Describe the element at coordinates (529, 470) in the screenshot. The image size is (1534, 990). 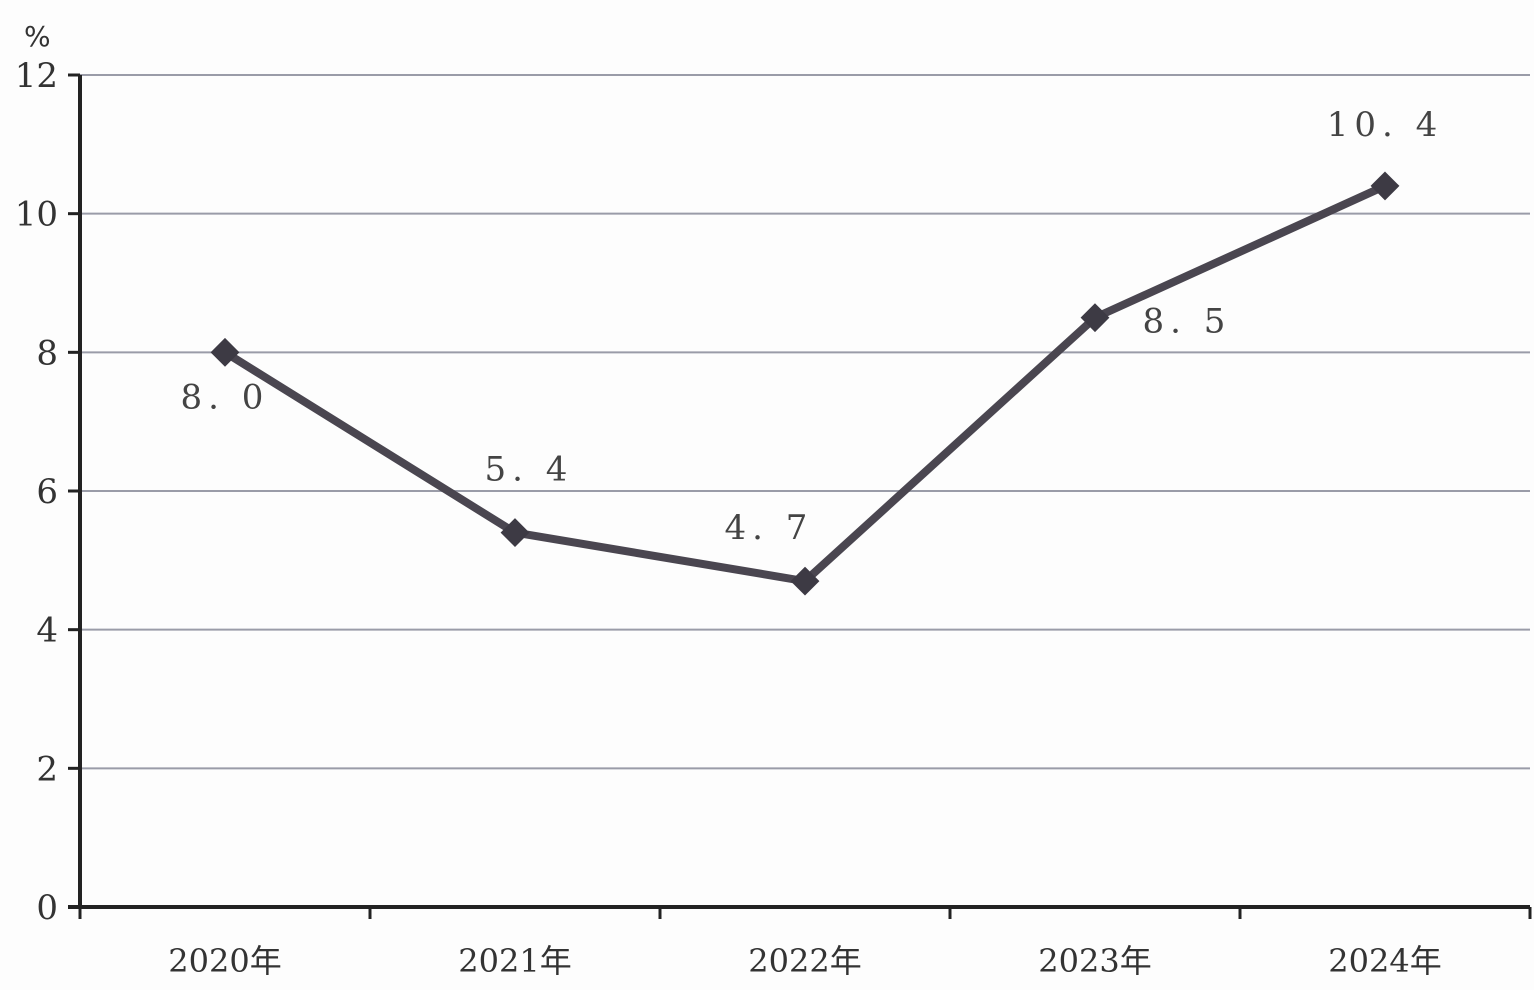
I see `data-label: 5. 4` at that location.